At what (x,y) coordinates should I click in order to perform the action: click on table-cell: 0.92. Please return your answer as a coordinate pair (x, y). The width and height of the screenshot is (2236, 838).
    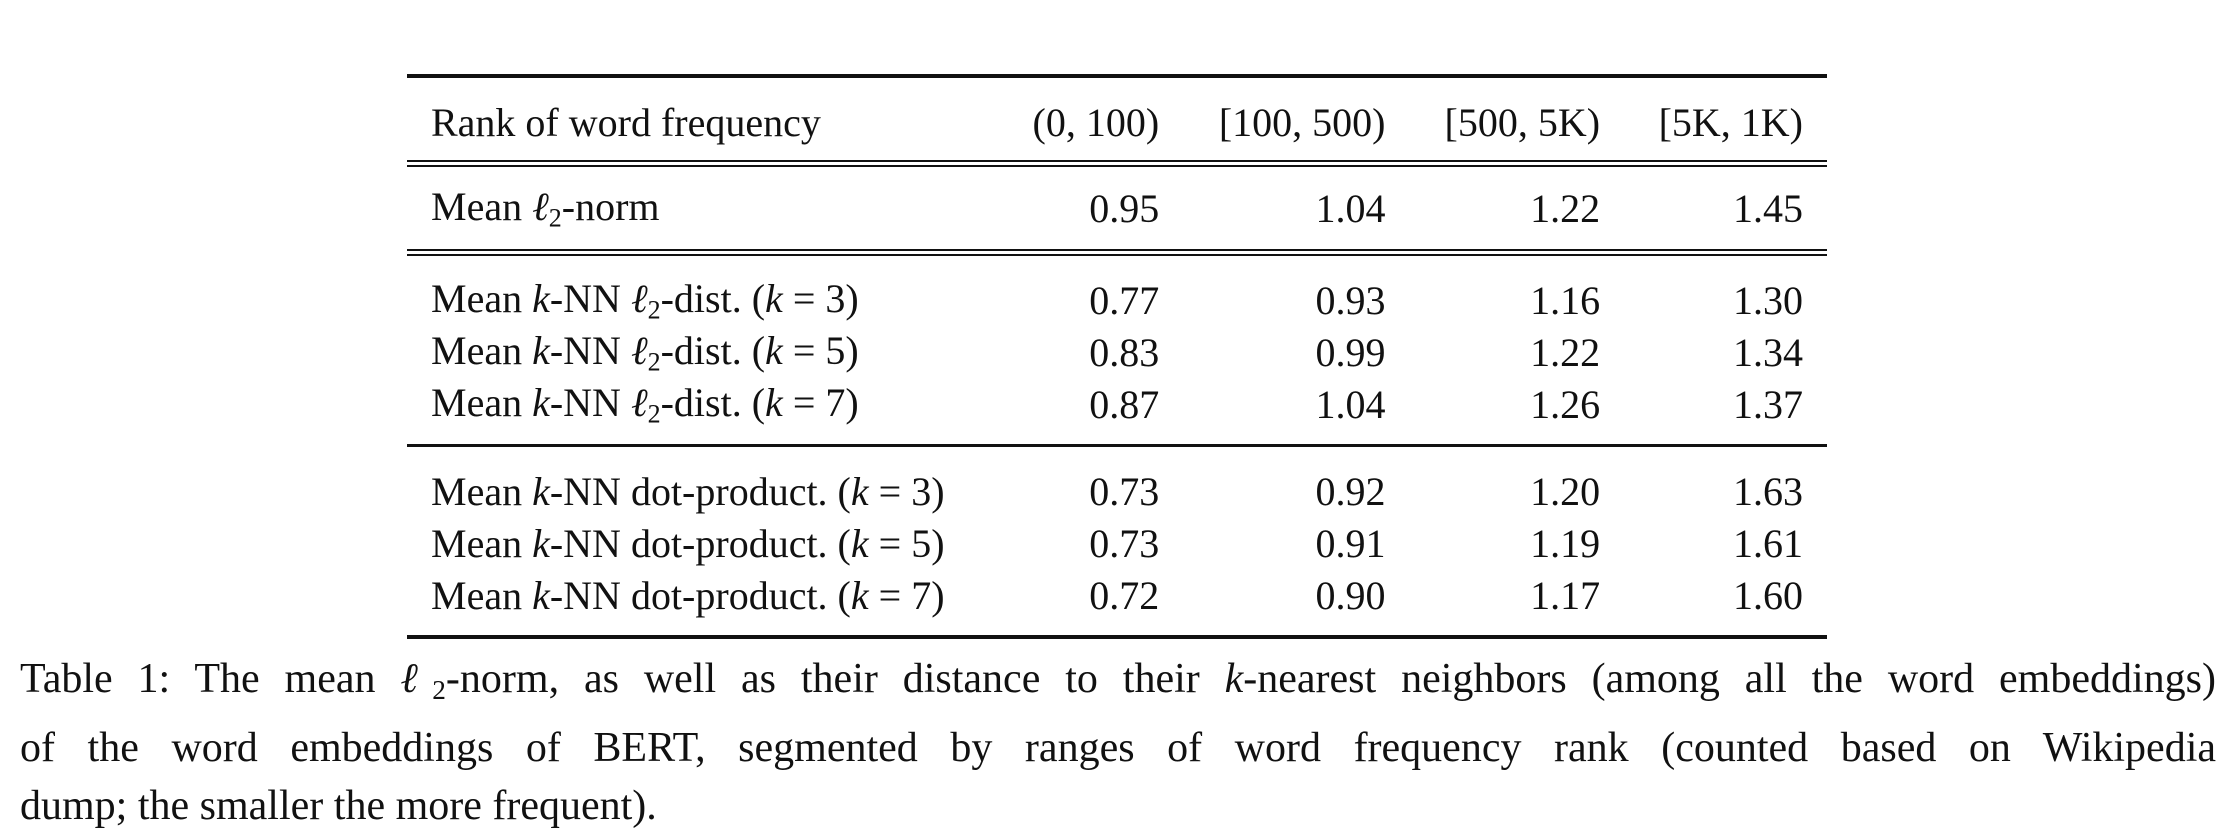
    Looking at the image, I should click on (1350, 491).